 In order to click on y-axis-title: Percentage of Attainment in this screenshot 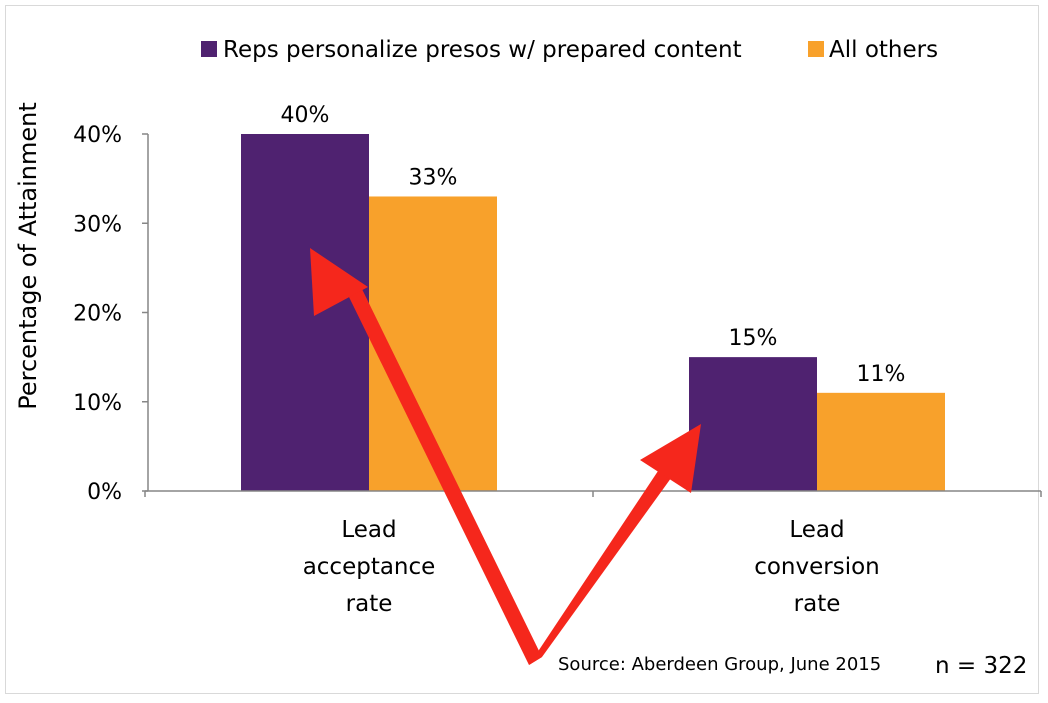, I will do `click(28, 256)`.